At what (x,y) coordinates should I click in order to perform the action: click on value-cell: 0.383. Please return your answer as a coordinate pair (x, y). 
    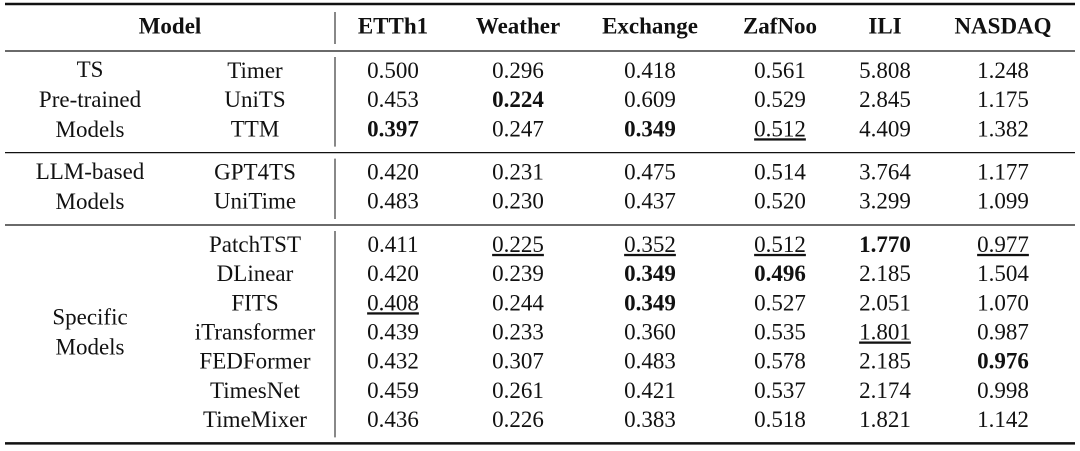
    Looking at the image, I should click on (650, 419).